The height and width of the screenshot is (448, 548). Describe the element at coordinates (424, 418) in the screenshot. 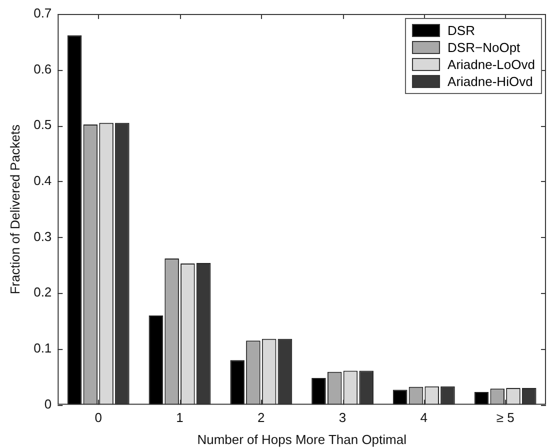

I see `x-tick-label: 4` at that location.